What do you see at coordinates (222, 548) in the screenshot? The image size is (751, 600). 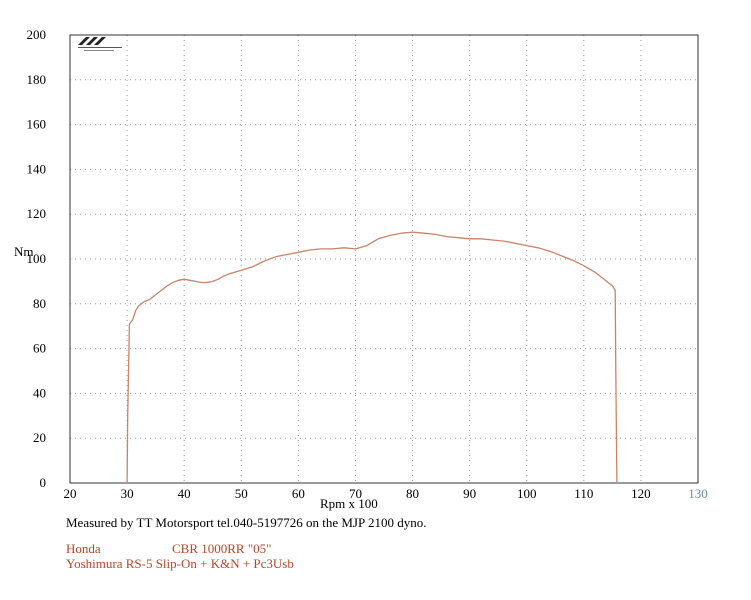 I see `bike-model: CBR 1000RR "05"` at bounding box center [222, 548].